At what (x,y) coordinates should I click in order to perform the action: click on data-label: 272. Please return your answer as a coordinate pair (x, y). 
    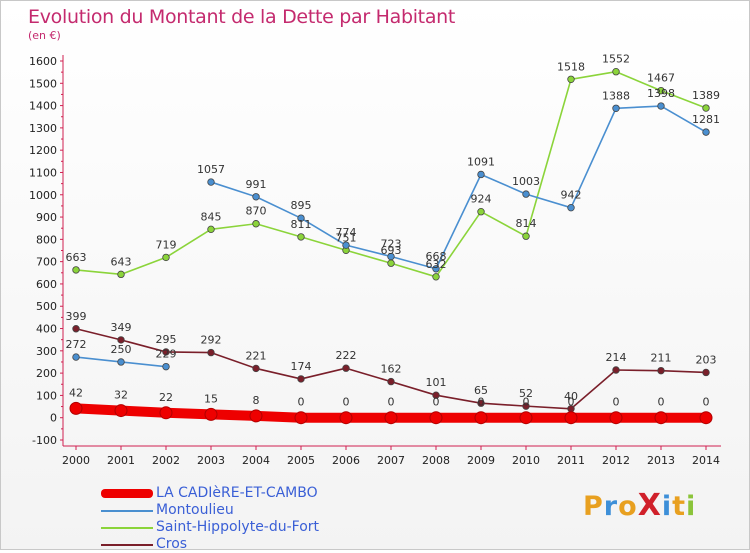
    Looking at the image, I should click on (76, 344).